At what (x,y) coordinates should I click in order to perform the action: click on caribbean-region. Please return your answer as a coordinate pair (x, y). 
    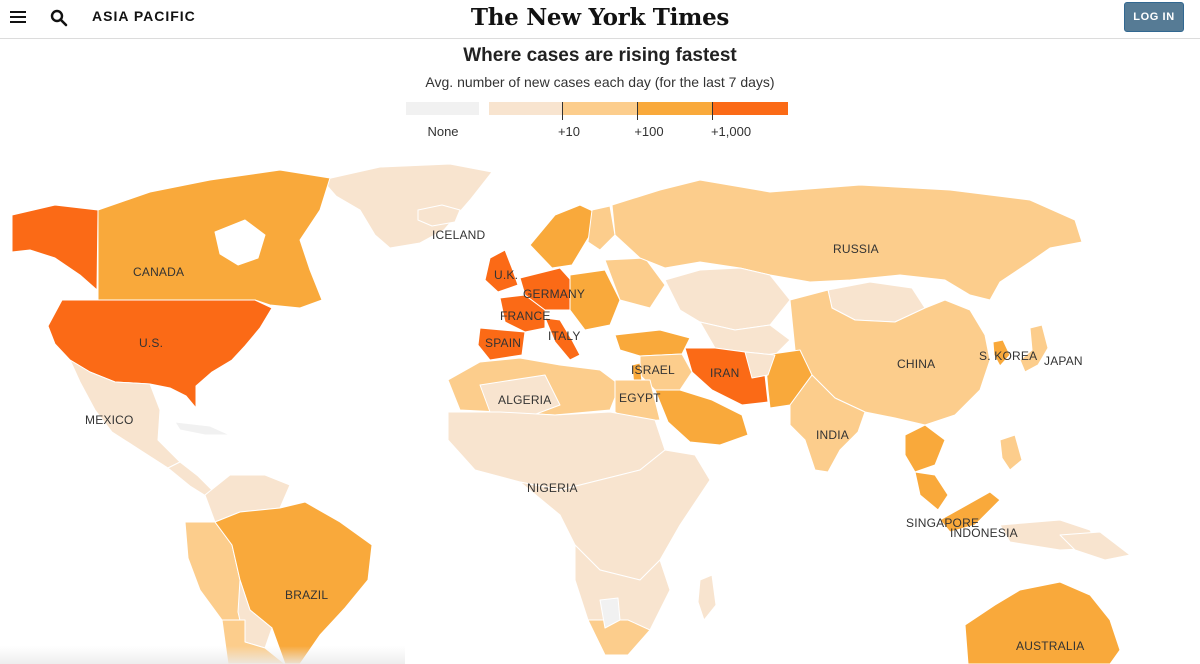
    Looking at the image, I should click on (202, 428).